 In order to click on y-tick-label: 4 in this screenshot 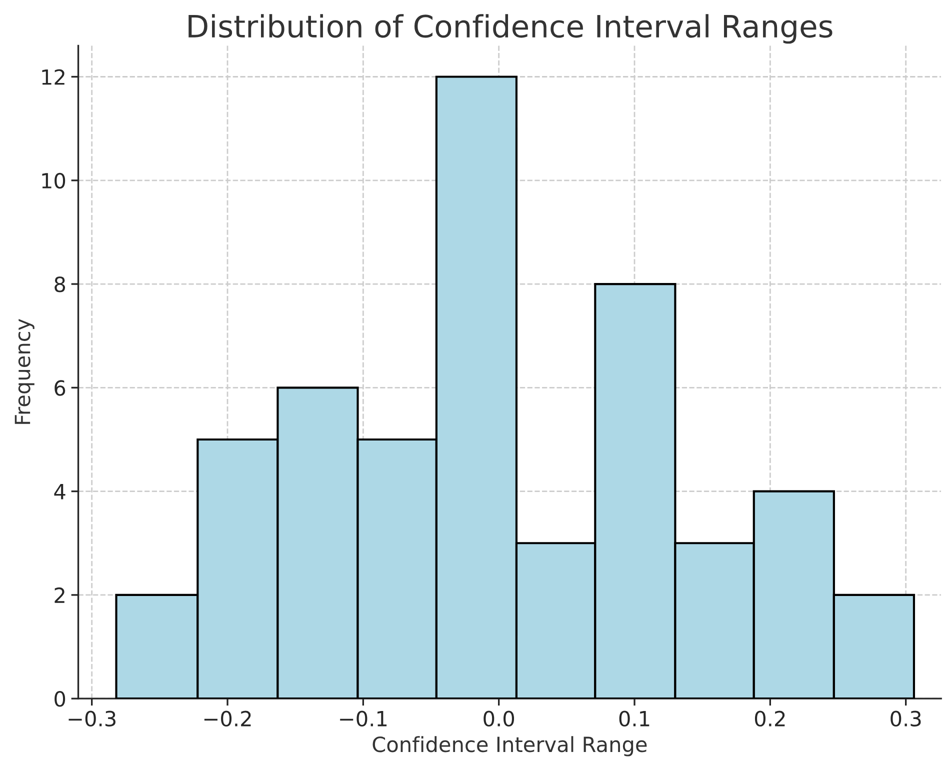, I will do `click(60, 492)`.